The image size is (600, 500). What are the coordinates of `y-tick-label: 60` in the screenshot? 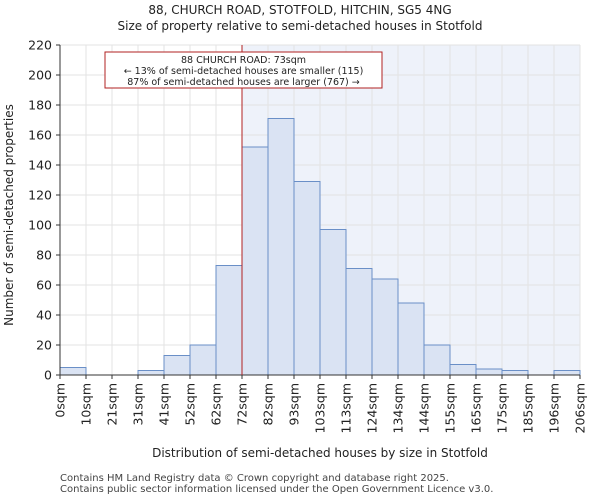 It's located at (44, 285).